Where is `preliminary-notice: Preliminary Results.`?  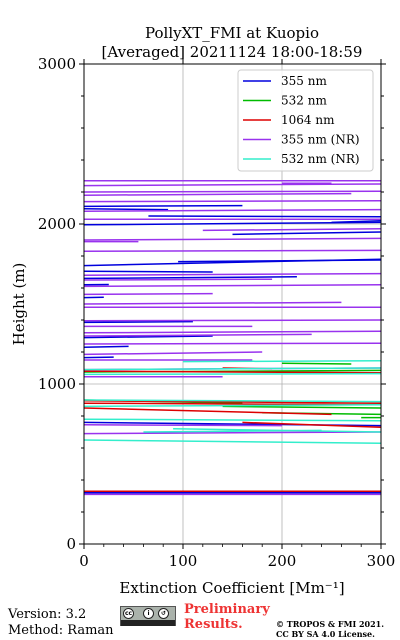
preliminary-notice: Preliminary Results. is located at coordinates (227, 617).